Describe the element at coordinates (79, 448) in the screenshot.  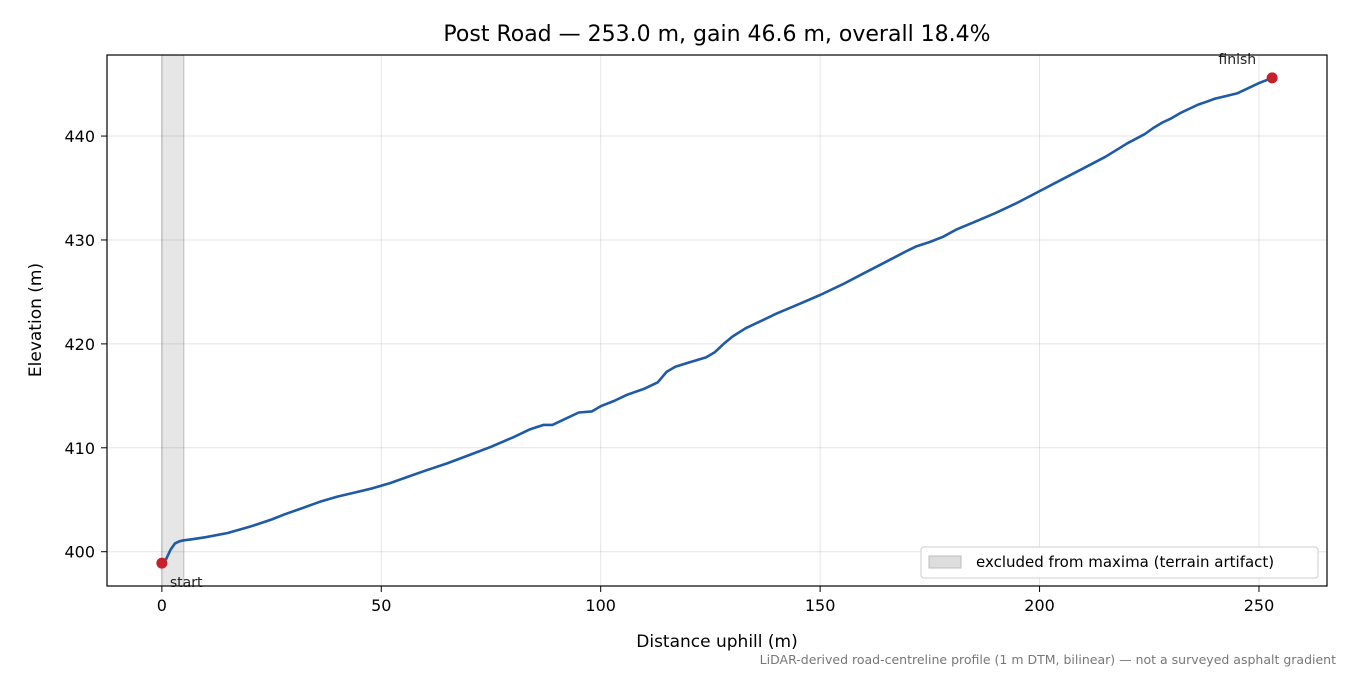
I see `y-tick-label: 410` at that location.